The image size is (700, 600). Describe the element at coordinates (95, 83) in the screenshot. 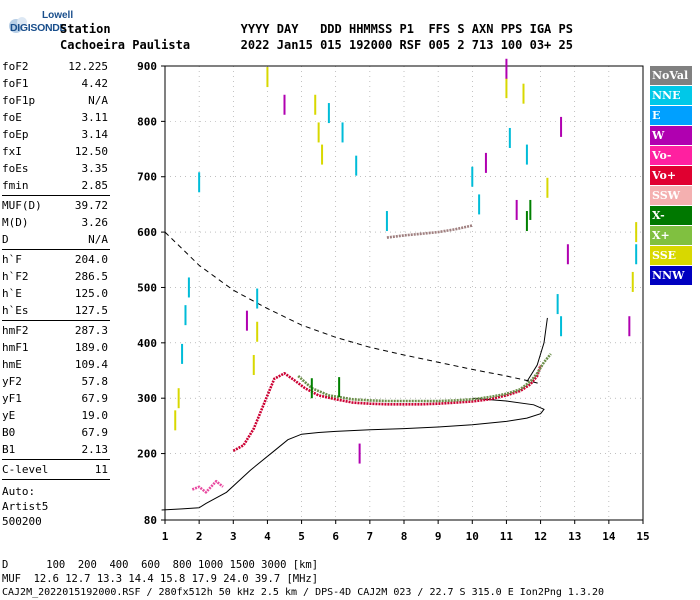

I see `param-value: 4.42` at that location.